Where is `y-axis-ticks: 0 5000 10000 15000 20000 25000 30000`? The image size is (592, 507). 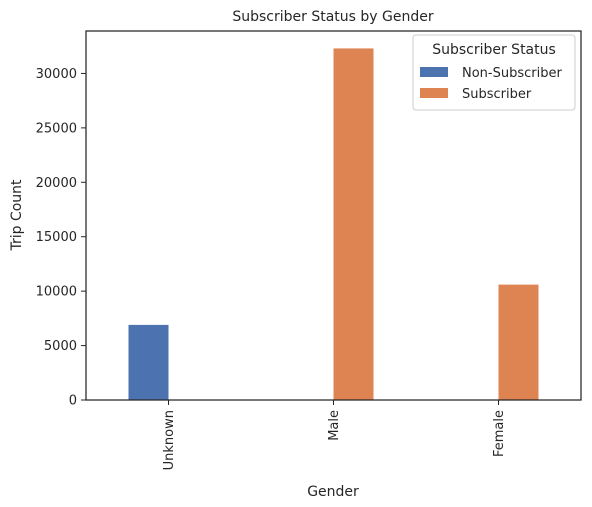 y-axis-ticks: 0 5000 10000 15000 20000 25000 30000 is located at coordinates (61, 238).